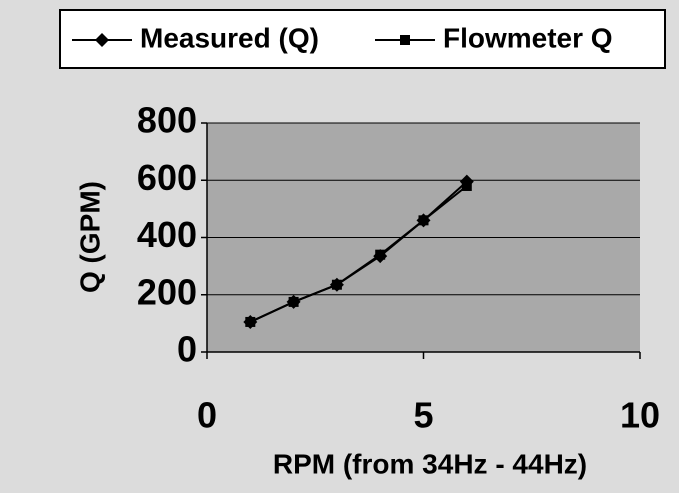  Describe the element at coordinates (358, 254) in the screenshot. I see `series-line` at that location.